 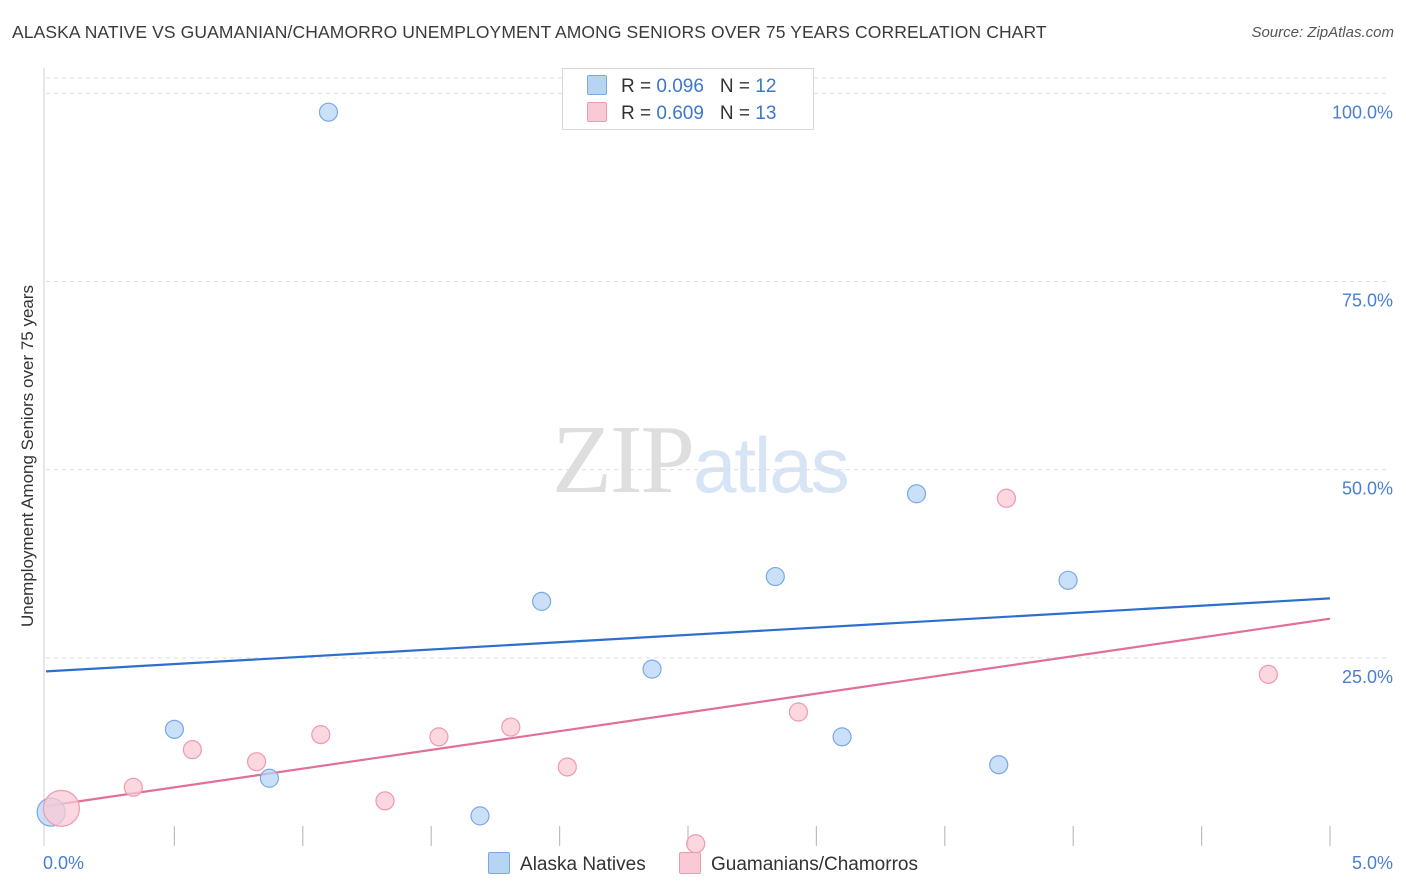 What do you see at coordinates (1372, 863) in the screenshot?
I see `x-tick-label: 5.0%` at bounding box center [1372, 863].